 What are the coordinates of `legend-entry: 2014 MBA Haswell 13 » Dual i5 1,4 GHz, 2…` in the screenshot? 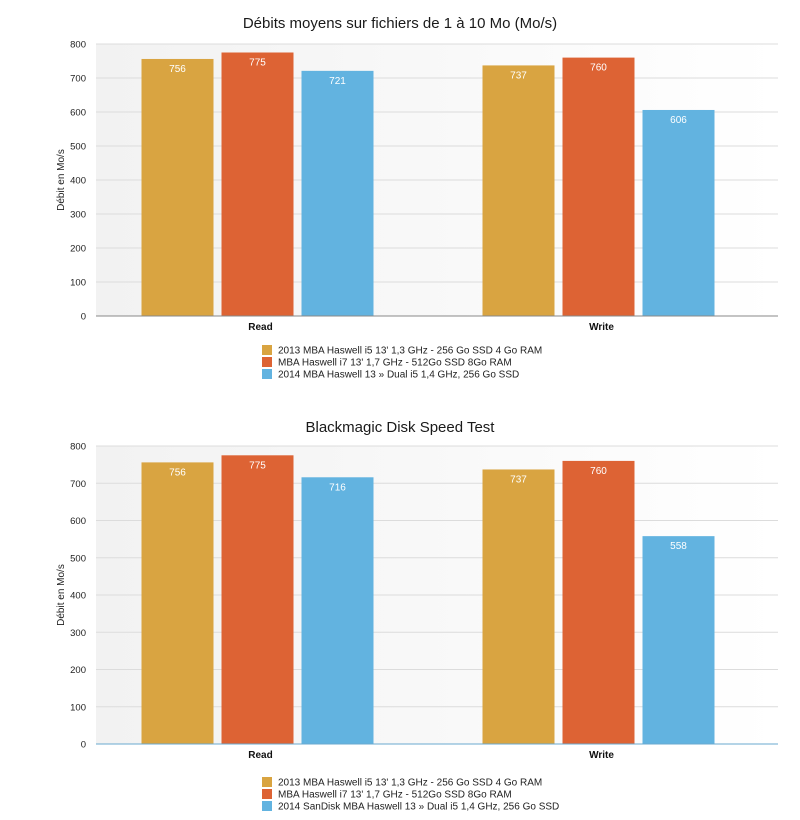 It's located at (398, 375).